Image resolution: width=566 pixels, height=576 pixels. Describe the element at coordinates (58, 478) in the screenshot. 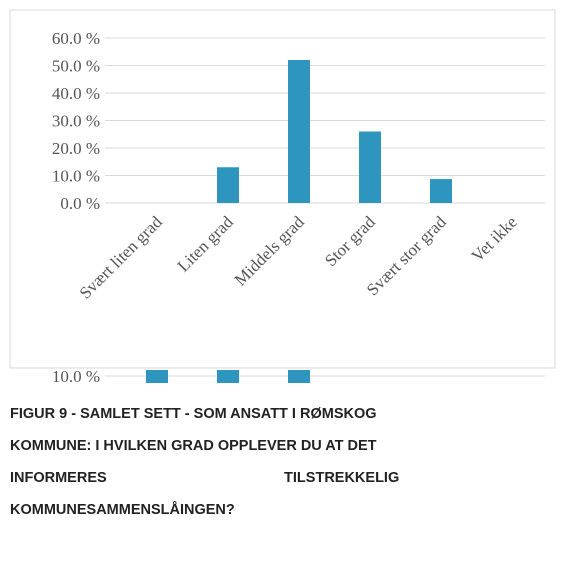

I see `caption-text: INFORMERES` at that location.